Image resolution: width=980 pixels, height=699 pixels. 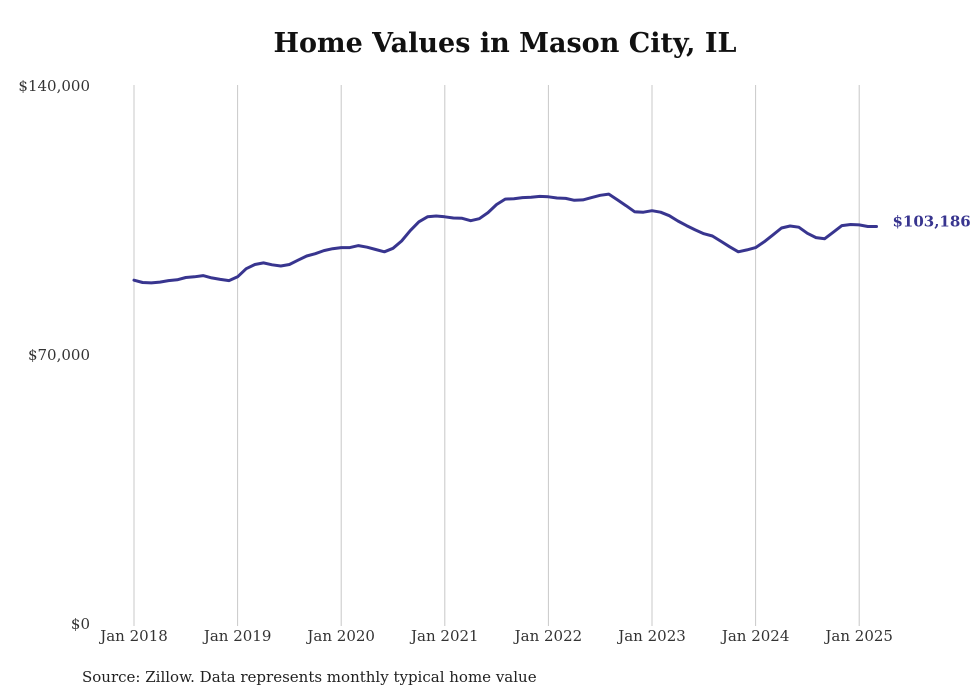 I want to click on x-tick-label-5: Jan 2023, so click(x=651, y=636).